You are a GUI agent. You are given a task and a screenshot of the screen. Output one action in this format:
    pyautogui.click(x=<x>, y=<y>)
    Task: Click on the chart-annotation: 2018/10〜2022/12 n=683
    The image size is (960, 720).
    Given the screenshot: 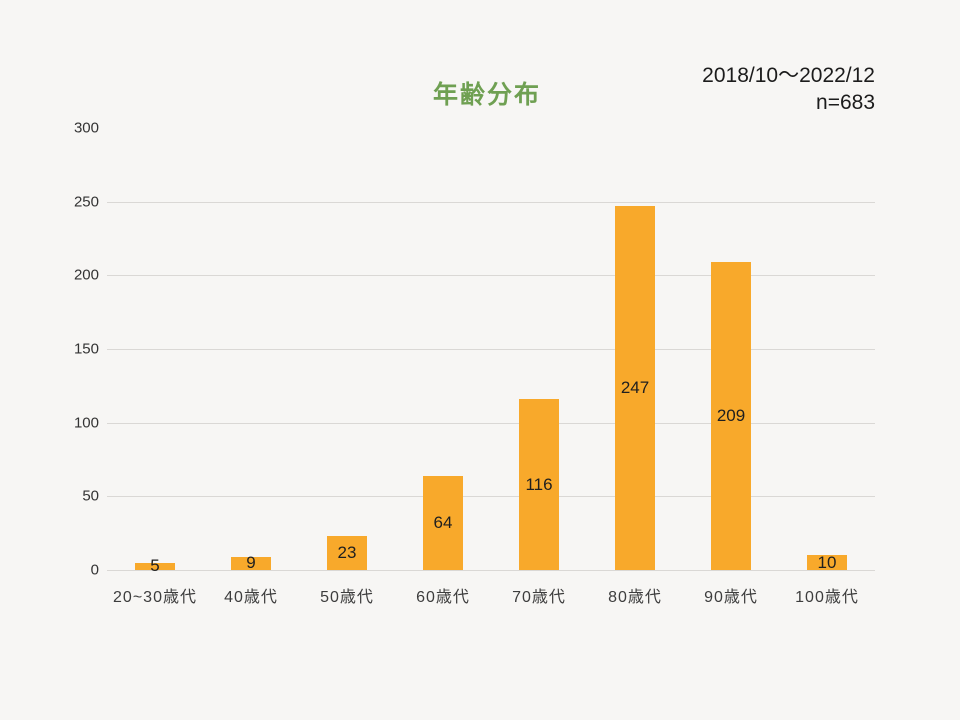 What is the action you would take?
    pyautogui.click(x=788, y=90)
    